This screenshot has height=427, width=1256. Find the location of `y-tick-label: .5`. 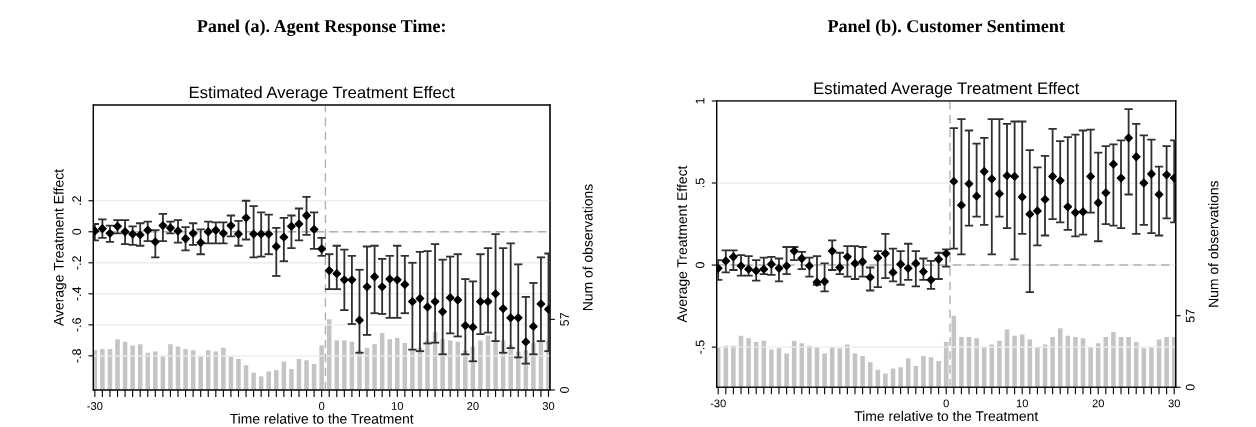

y-tick-label: .5 is located at coordinates (700, 183).